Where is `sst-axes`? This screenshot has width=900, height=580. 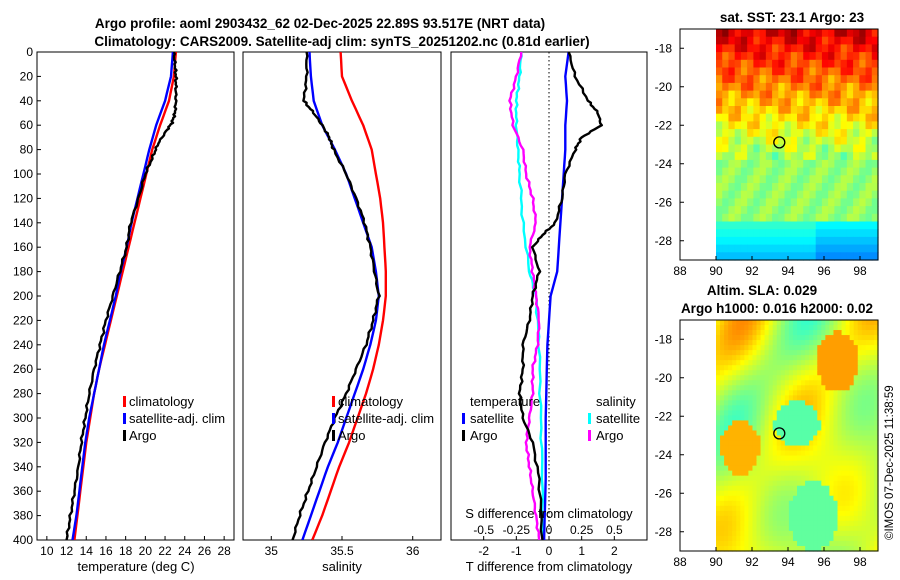 sst-axes is located at coordinates (779, 144).